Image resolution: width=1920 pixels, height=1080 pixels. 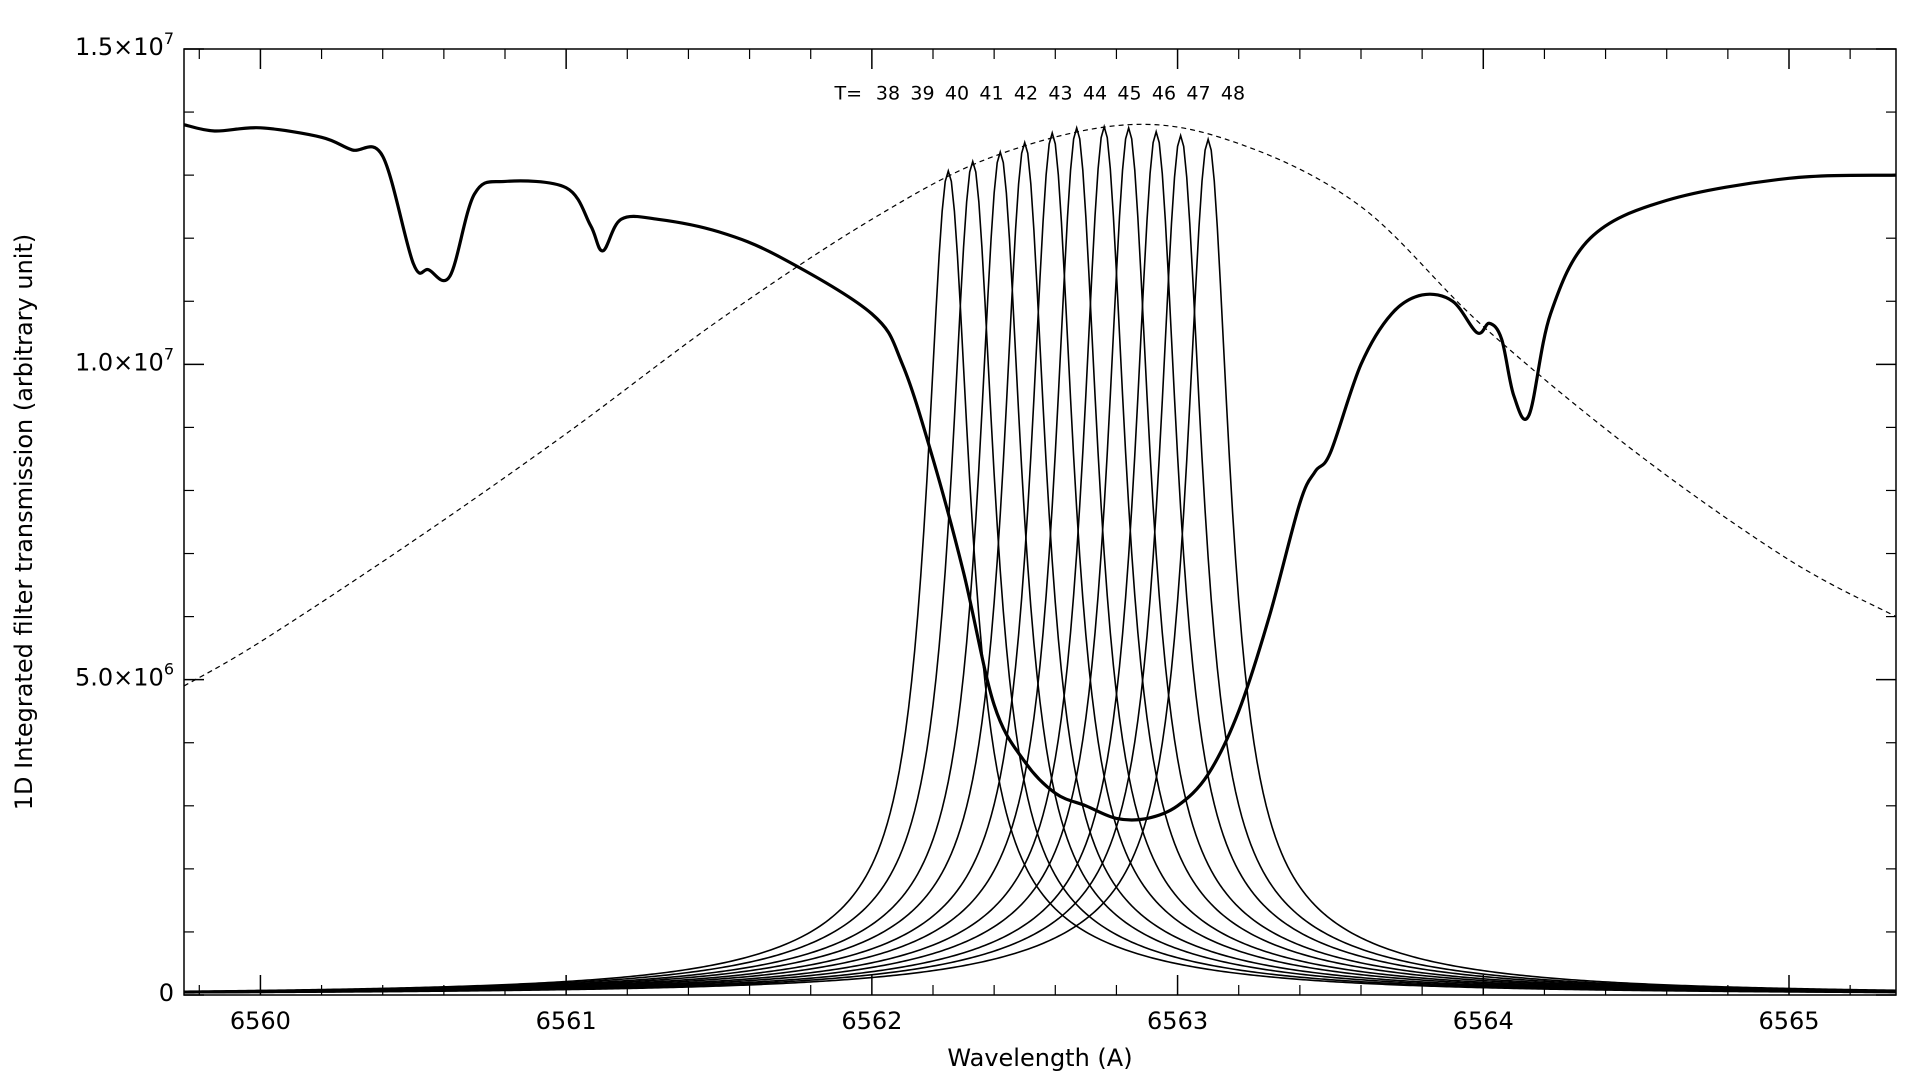 What do you see at coordinates (1060, 93) in the screenshot?
I see `annotation-label: 43` at bounding box center [1060, 93].